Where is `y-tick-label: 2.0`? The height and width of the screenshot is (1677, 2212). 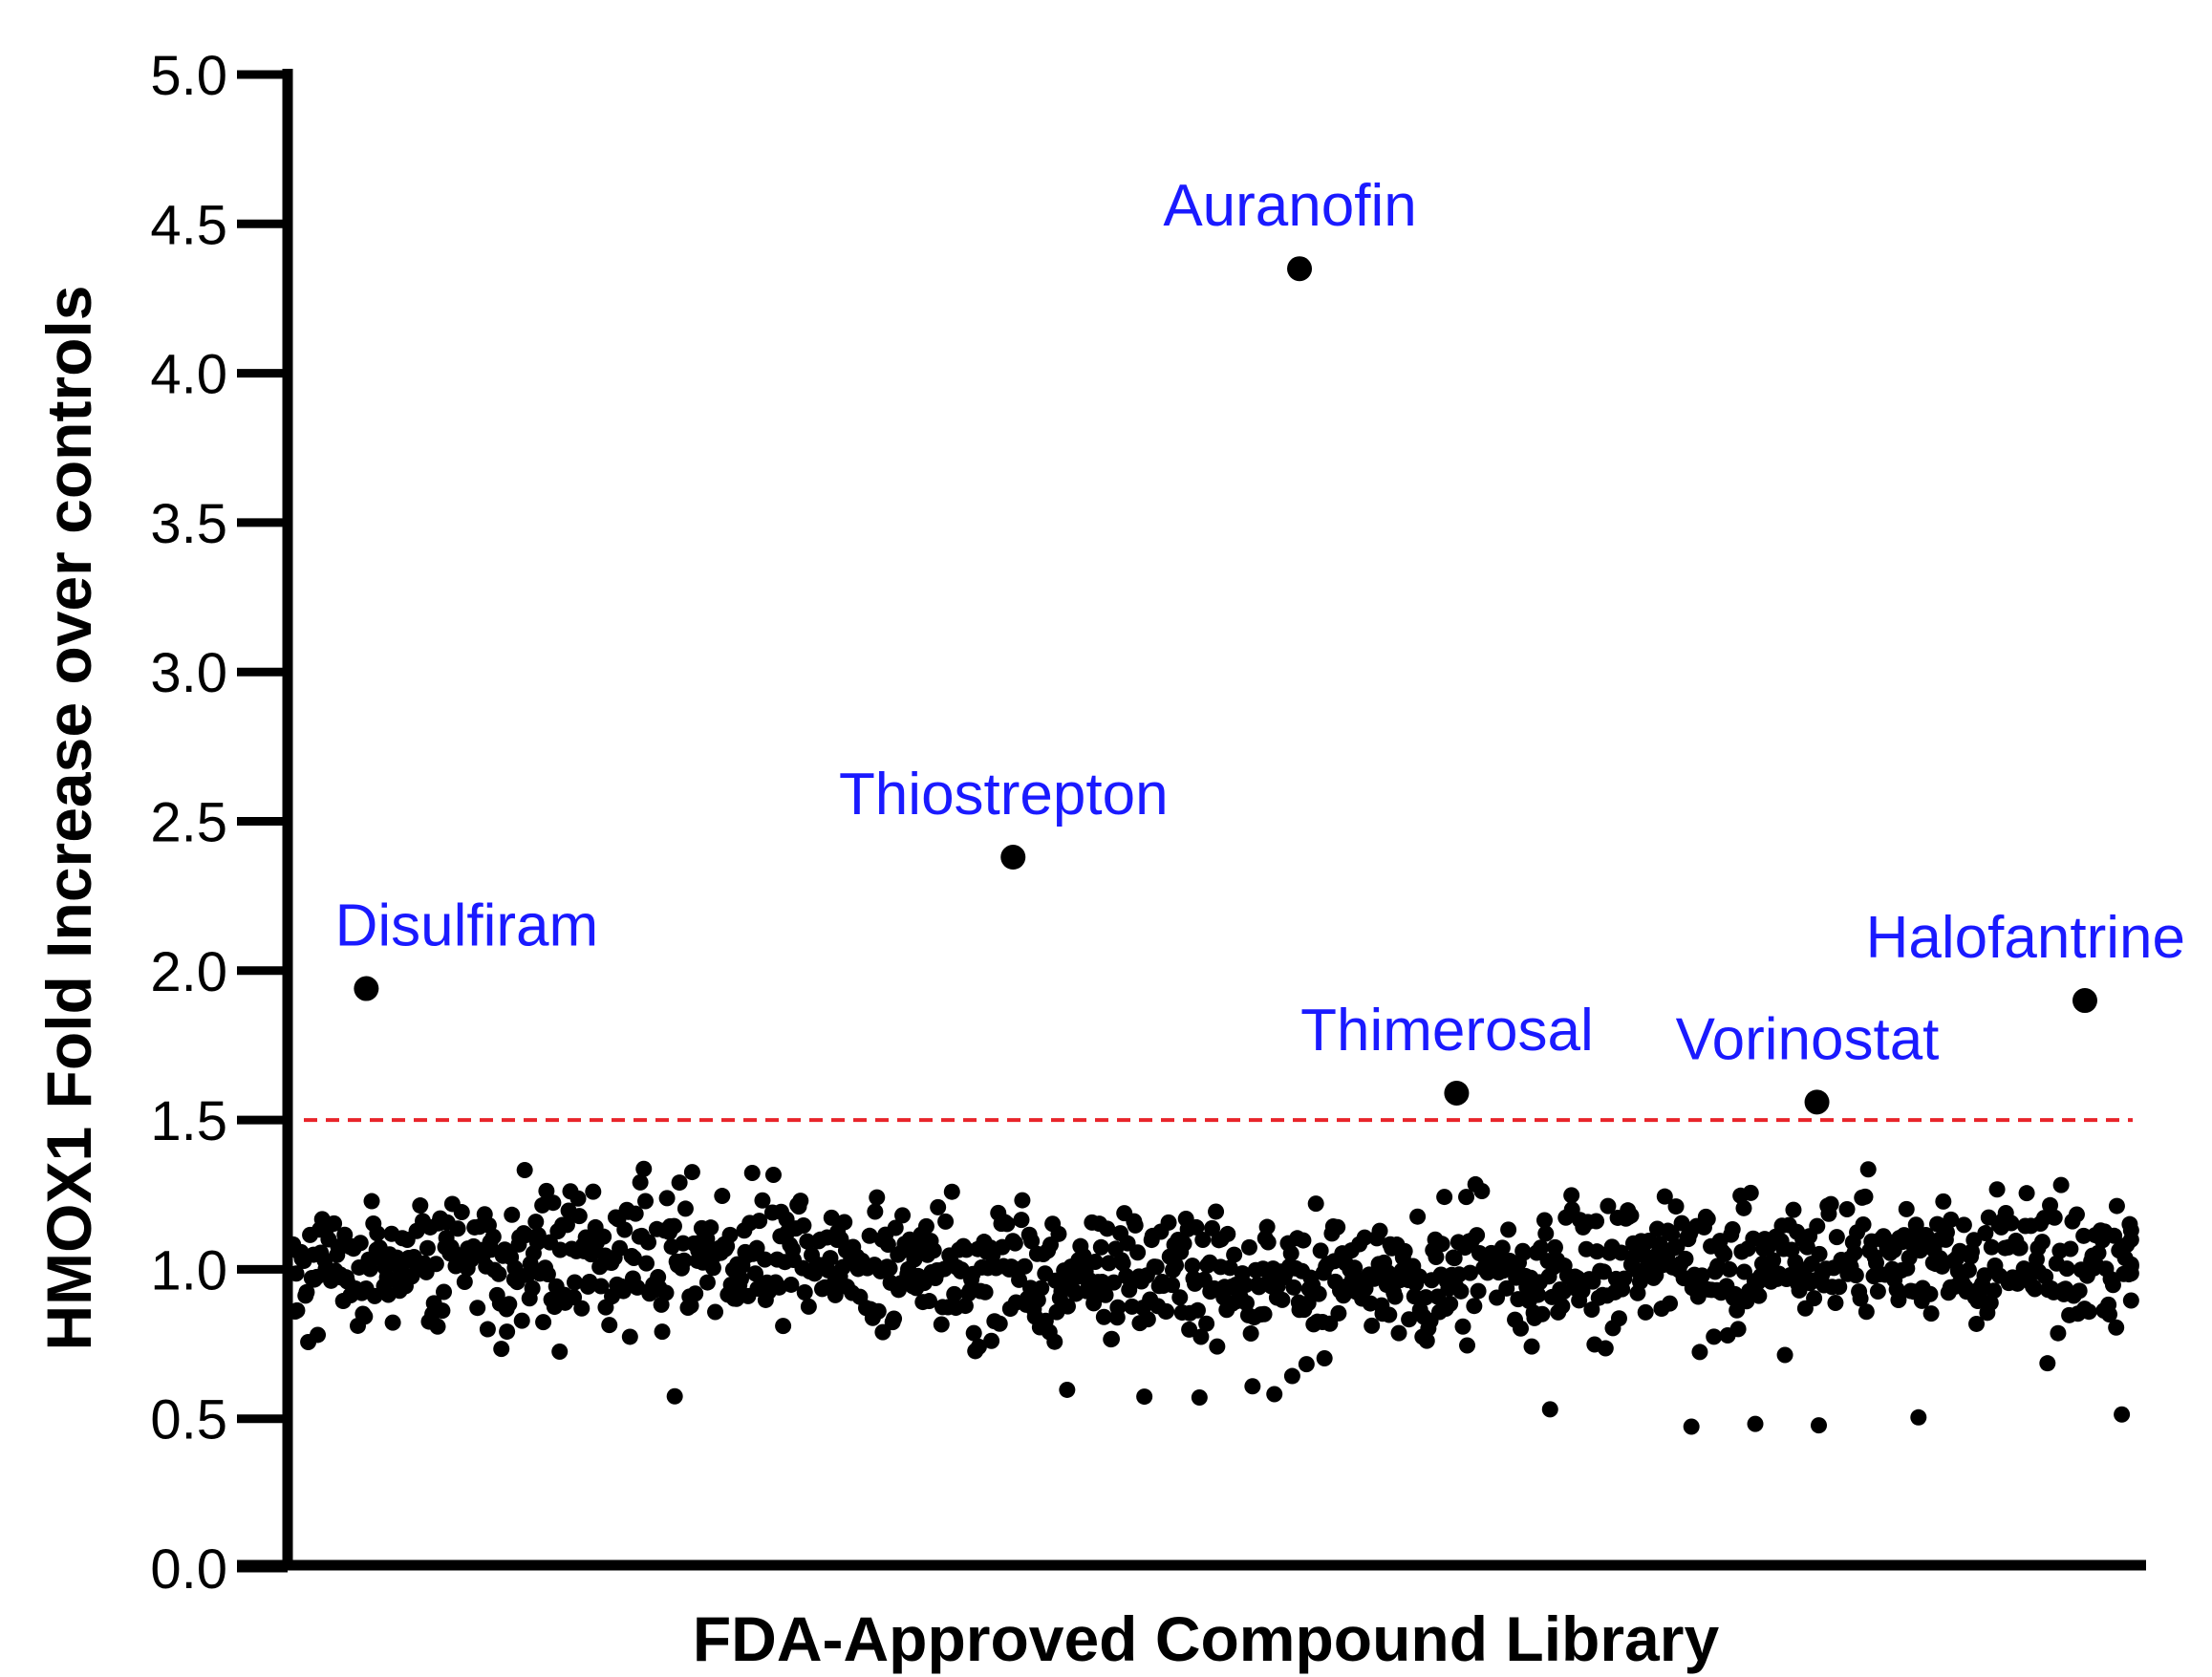
y-tick-label: 2.0 is located at coordinates (188, 972).